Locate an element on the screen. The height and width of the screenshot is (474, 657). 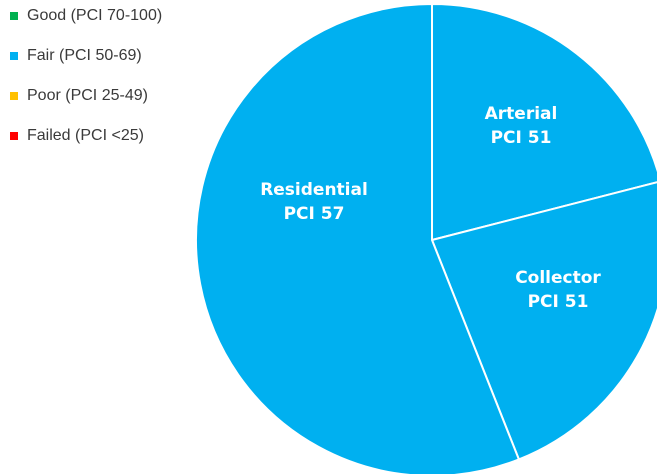
legend-entry: Good (PCI 70-100) is located at coordinates (94, 15).